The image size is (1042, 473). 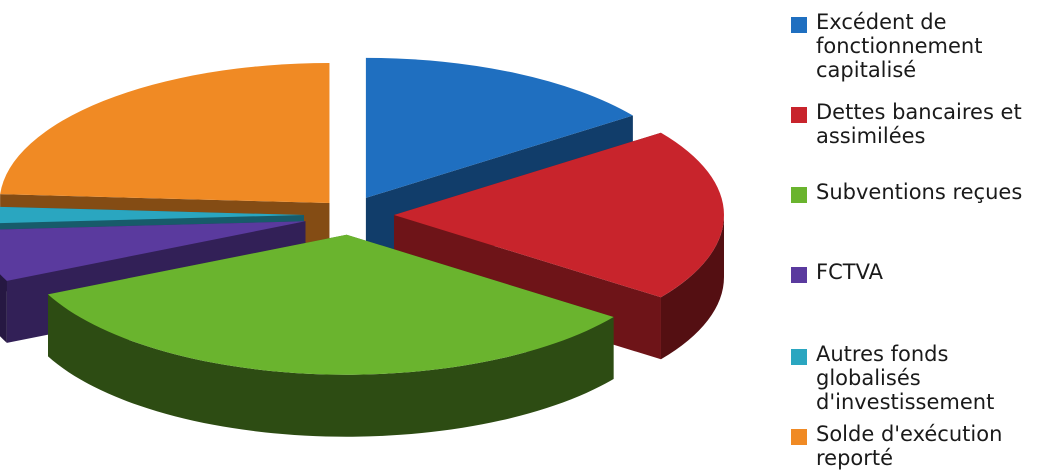 What do you see at coordinates (849, 272) in the screenshot?
I see `legend-label: FCTVA` at bounding box center [849, 272].